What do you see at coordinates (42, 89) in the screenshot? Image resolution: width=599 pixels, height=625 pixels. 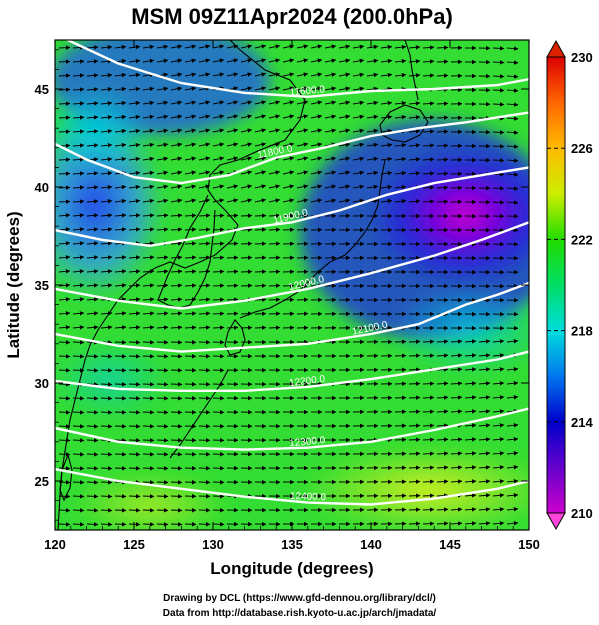 I see `y-tick-label: 45` at bounding box center [42, 89].